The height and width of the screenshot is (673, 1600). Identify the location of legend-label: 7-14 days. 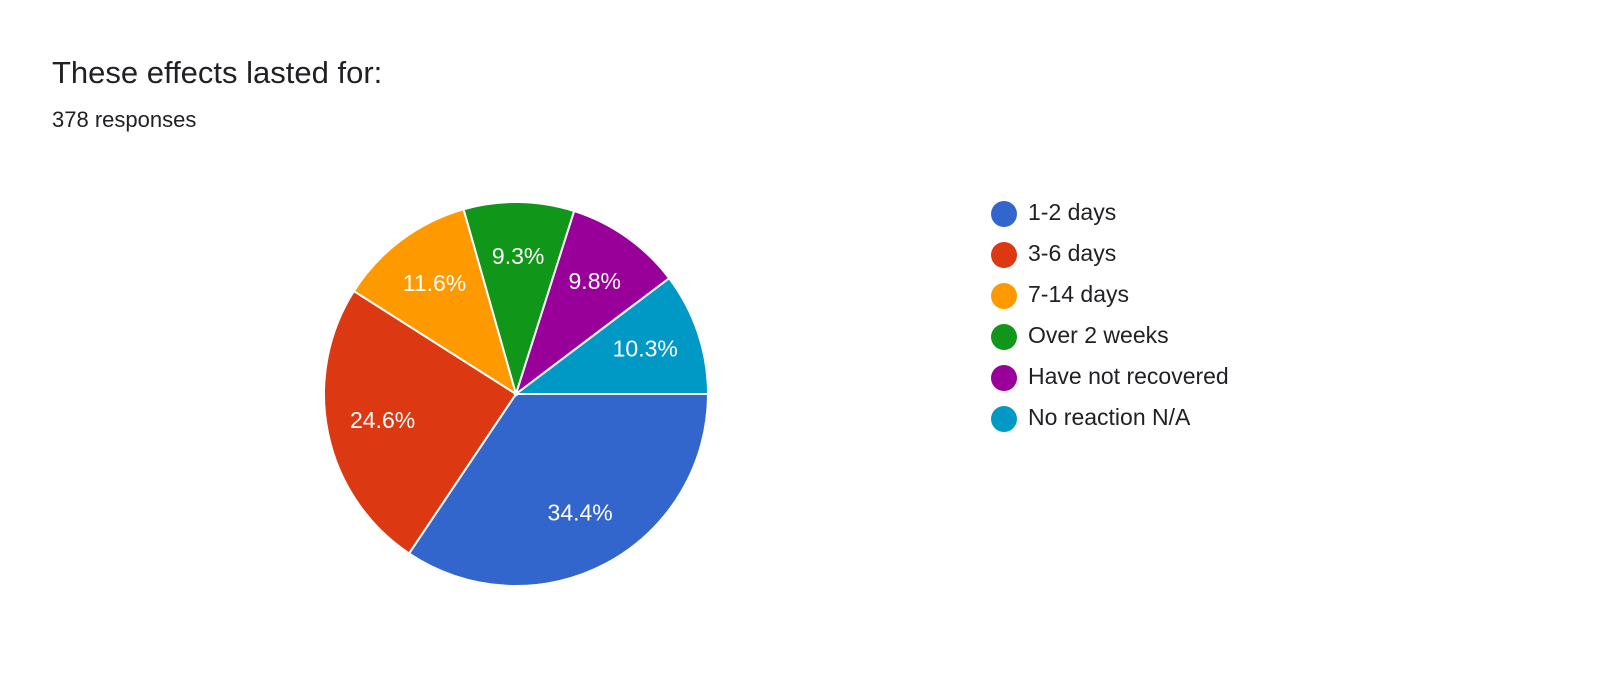
(1078, 294).